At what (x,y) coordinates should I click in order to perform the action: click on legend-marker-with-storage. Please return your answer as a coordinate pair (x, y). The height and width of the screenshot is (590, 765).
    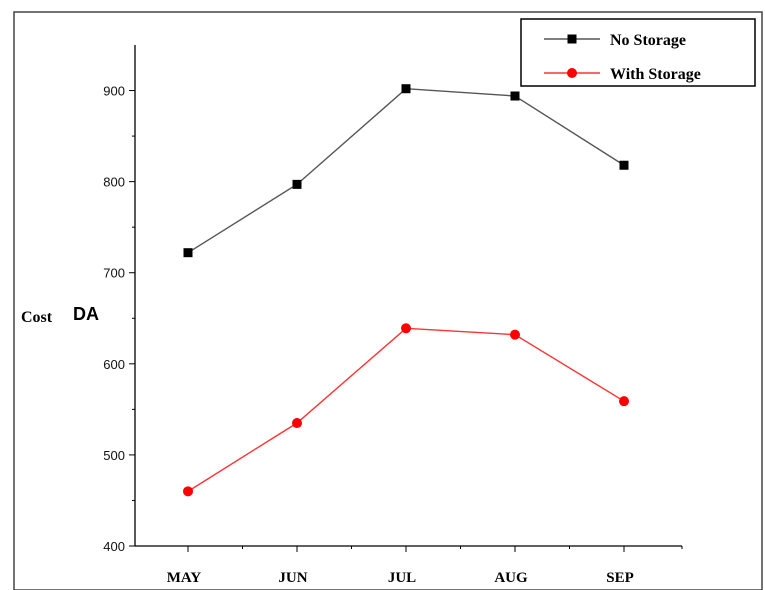
    Looking at the image, I should click on (572, 73).